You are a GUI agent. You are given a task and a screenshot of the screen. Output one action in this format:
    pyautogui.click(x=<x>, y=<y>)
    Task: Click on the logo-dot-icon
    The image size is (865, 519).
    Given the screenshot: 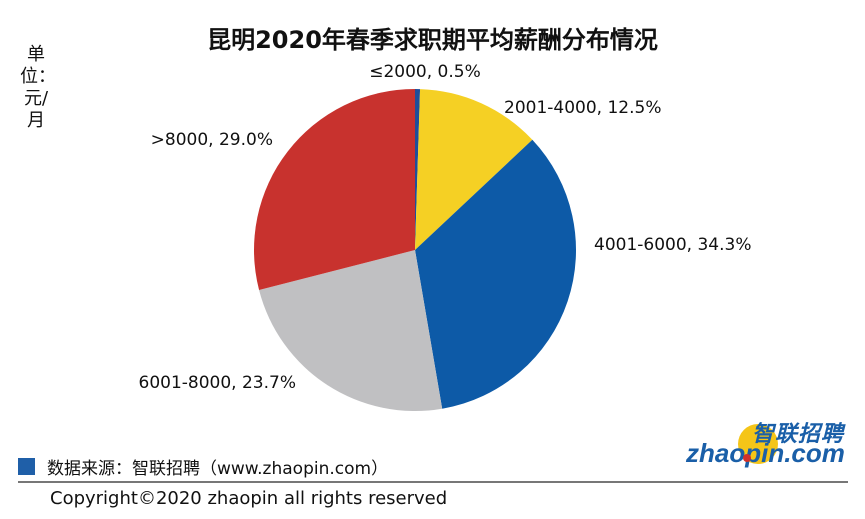 What is the action you would take?
    pyautogui.click(x=747, y=458)
    